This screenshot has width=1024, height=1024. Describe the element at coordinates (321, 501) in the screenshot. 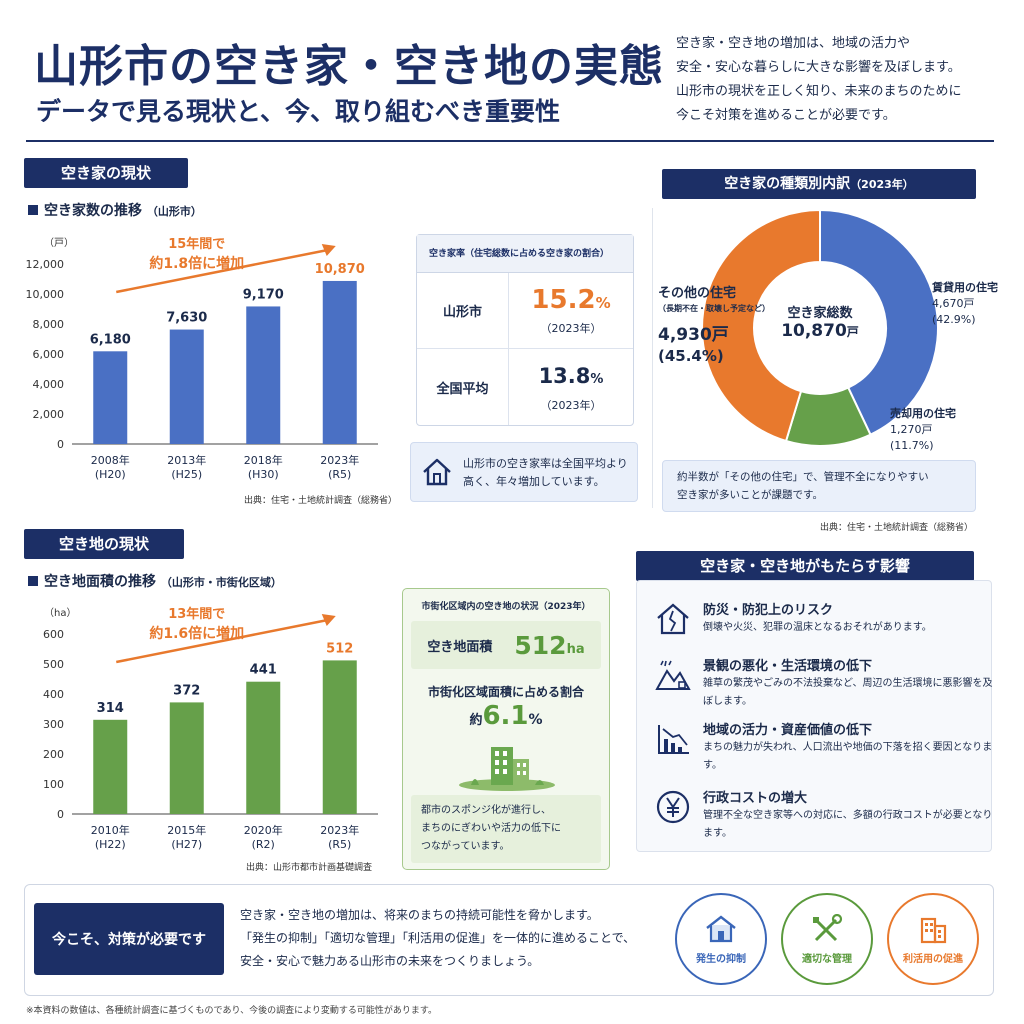

I see `akiya-source: 出典：住宅・土地統計調査（総務省）` at that location.